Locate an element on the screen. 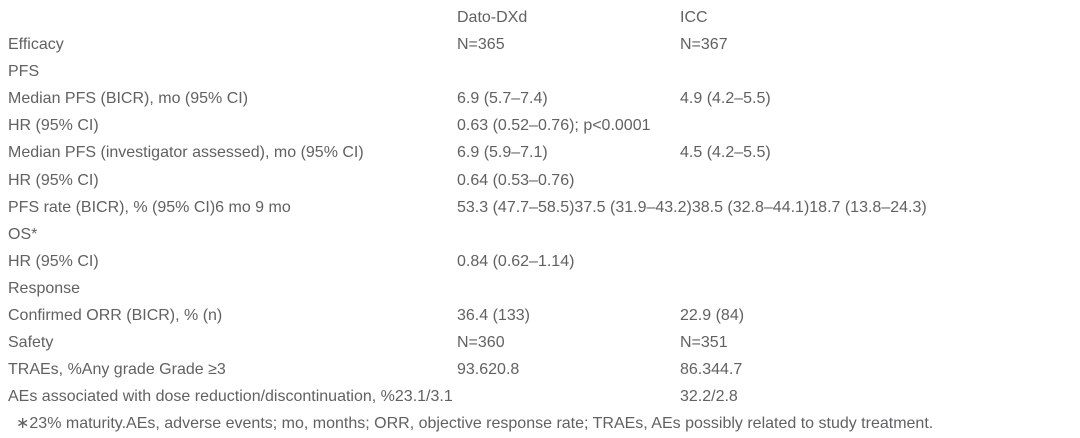 The image size is (1080, 438). row-label: Safety is located at coordinates (31, 343).